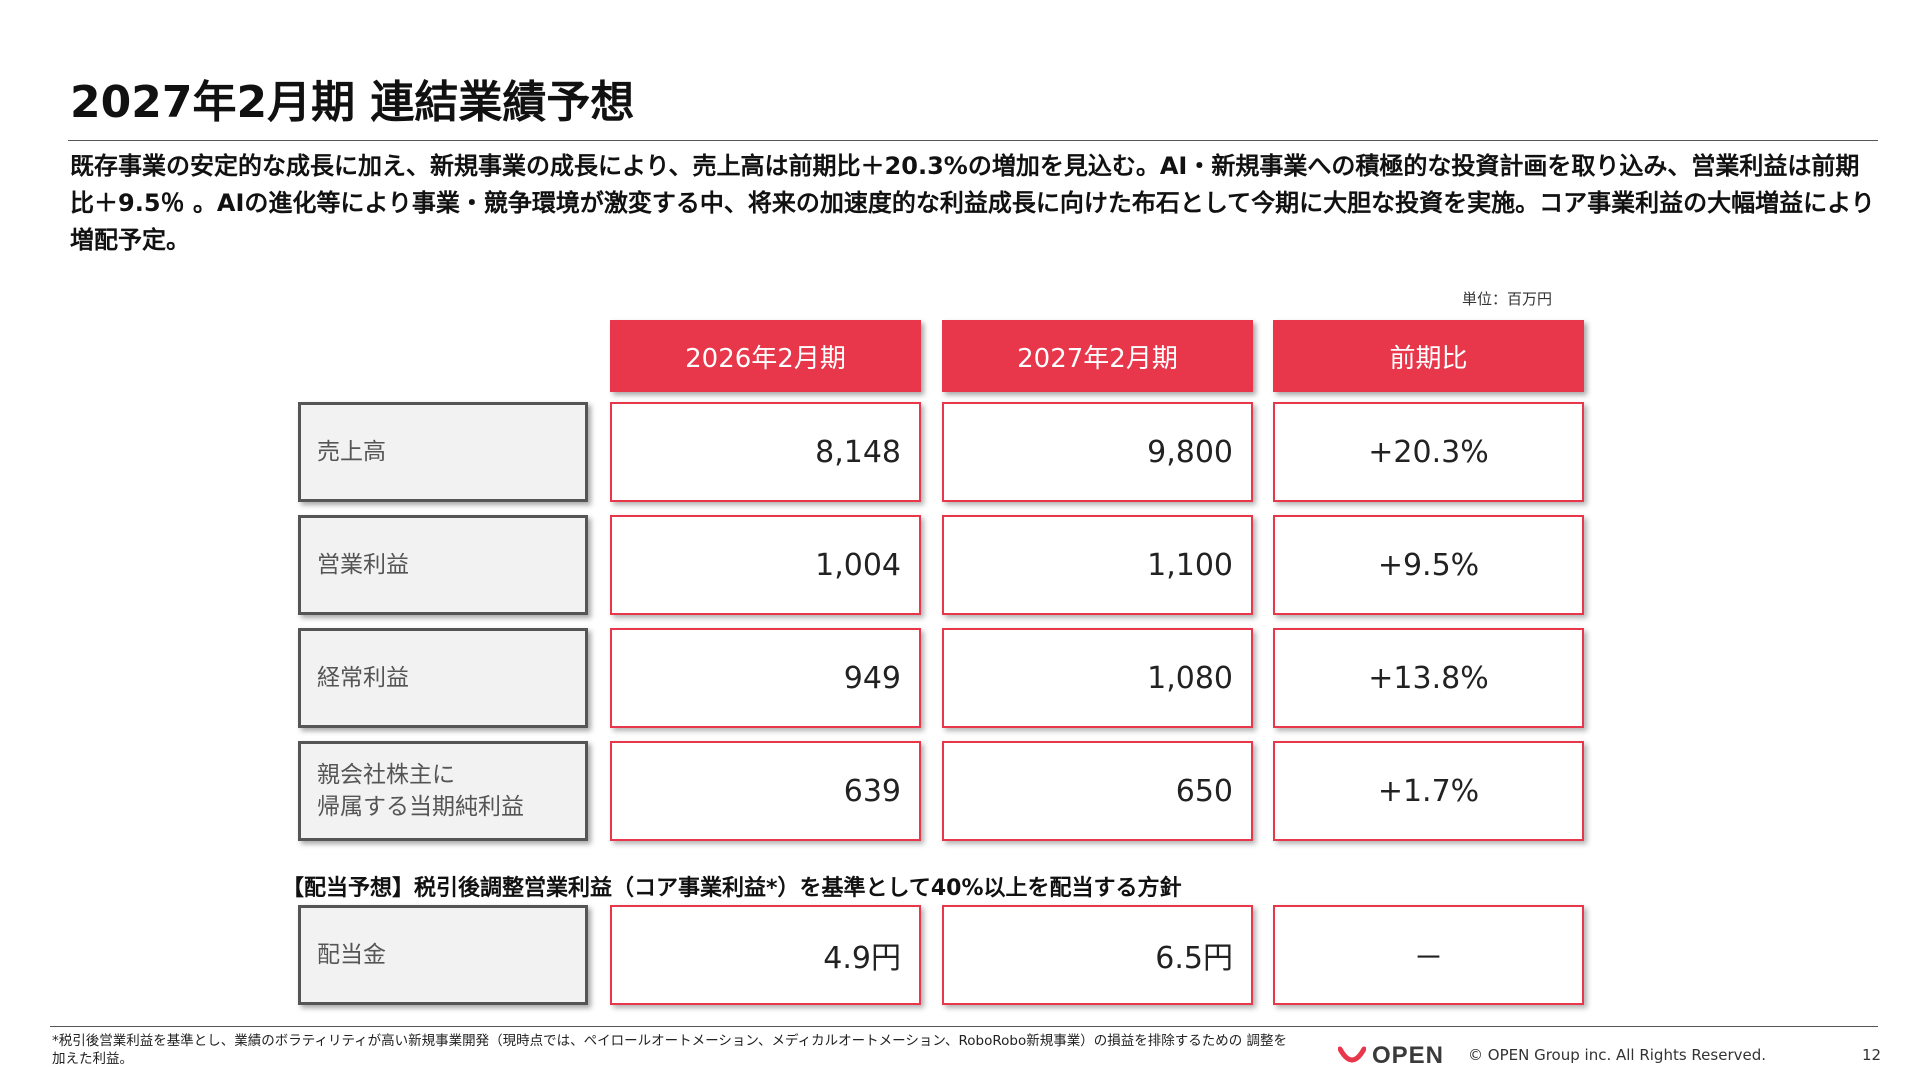 The height and width of the screenshot is (1080, 1920). Describe the element at coordinates (1097, 565) in the screenshot. I see `operating-income-fy2027: 1,100` at that location.